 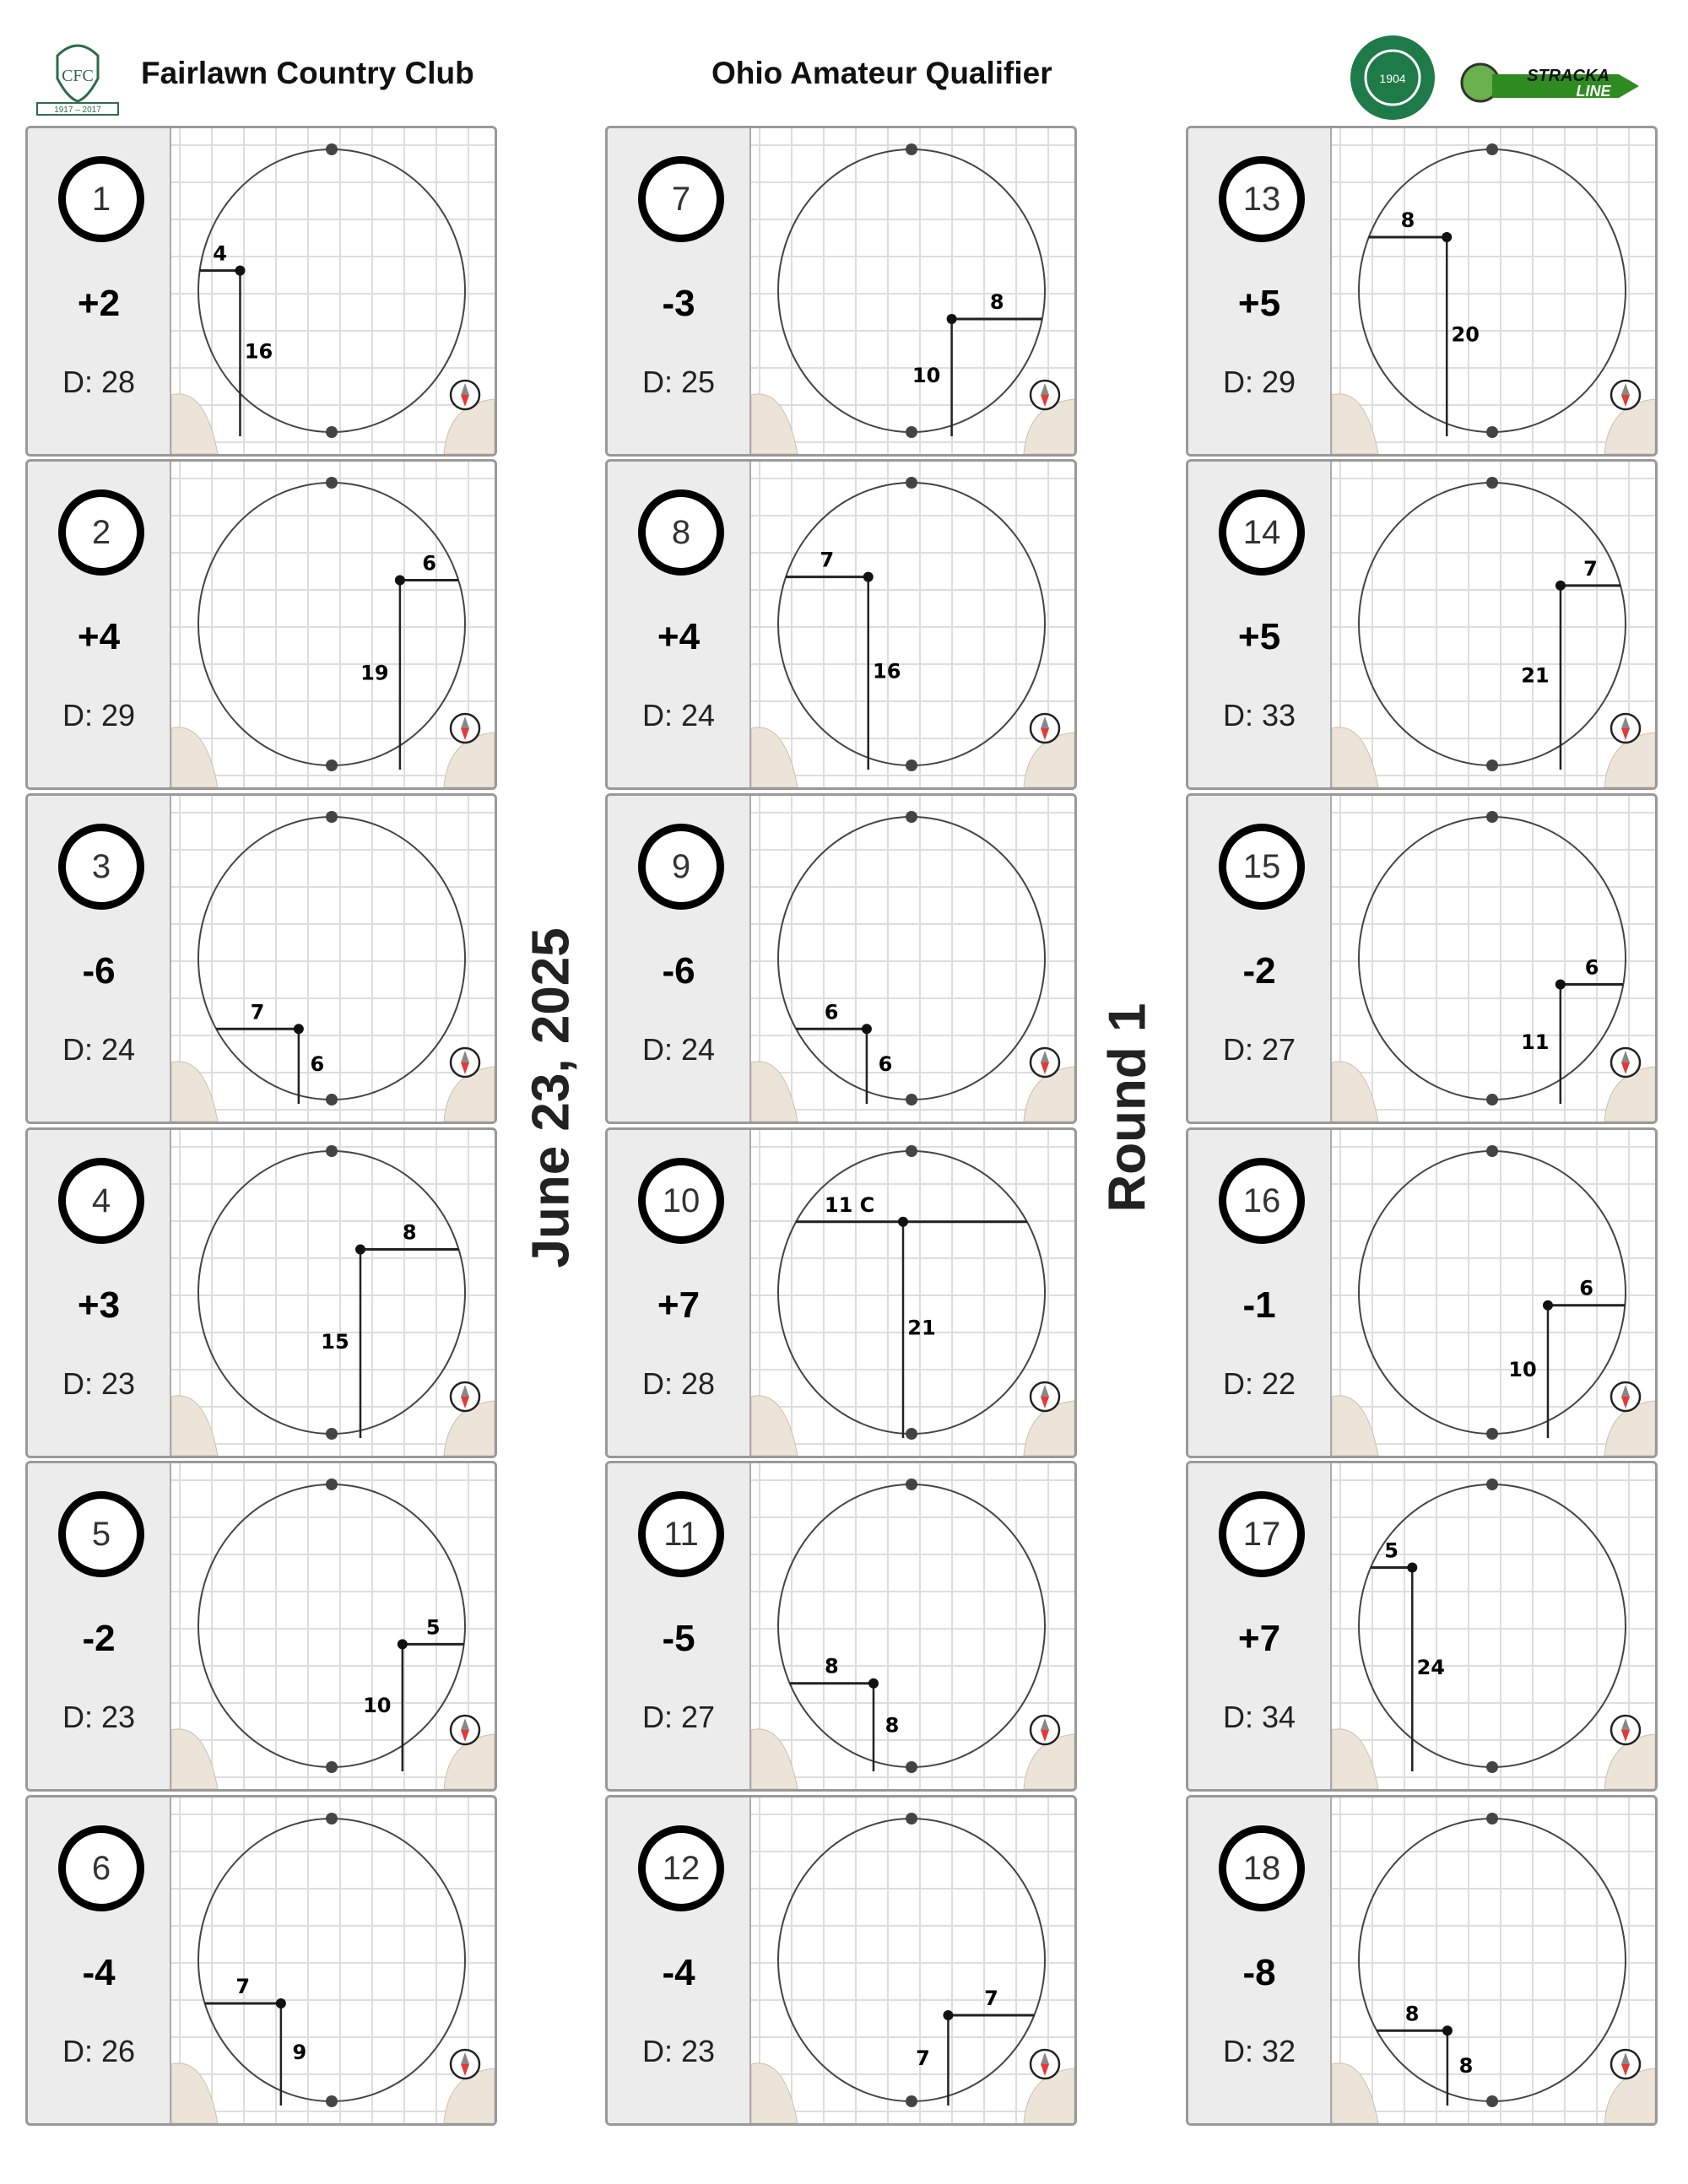 I want to click on hole-number: 15, so click(x=1262, y=867).